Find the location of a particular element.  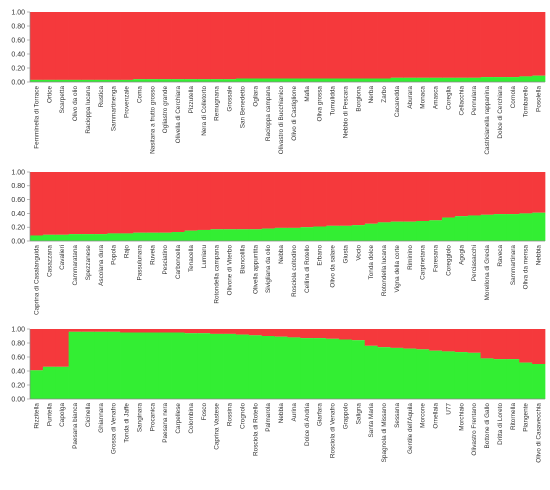

category-label: Rustica is located at coordinates (101, 97).